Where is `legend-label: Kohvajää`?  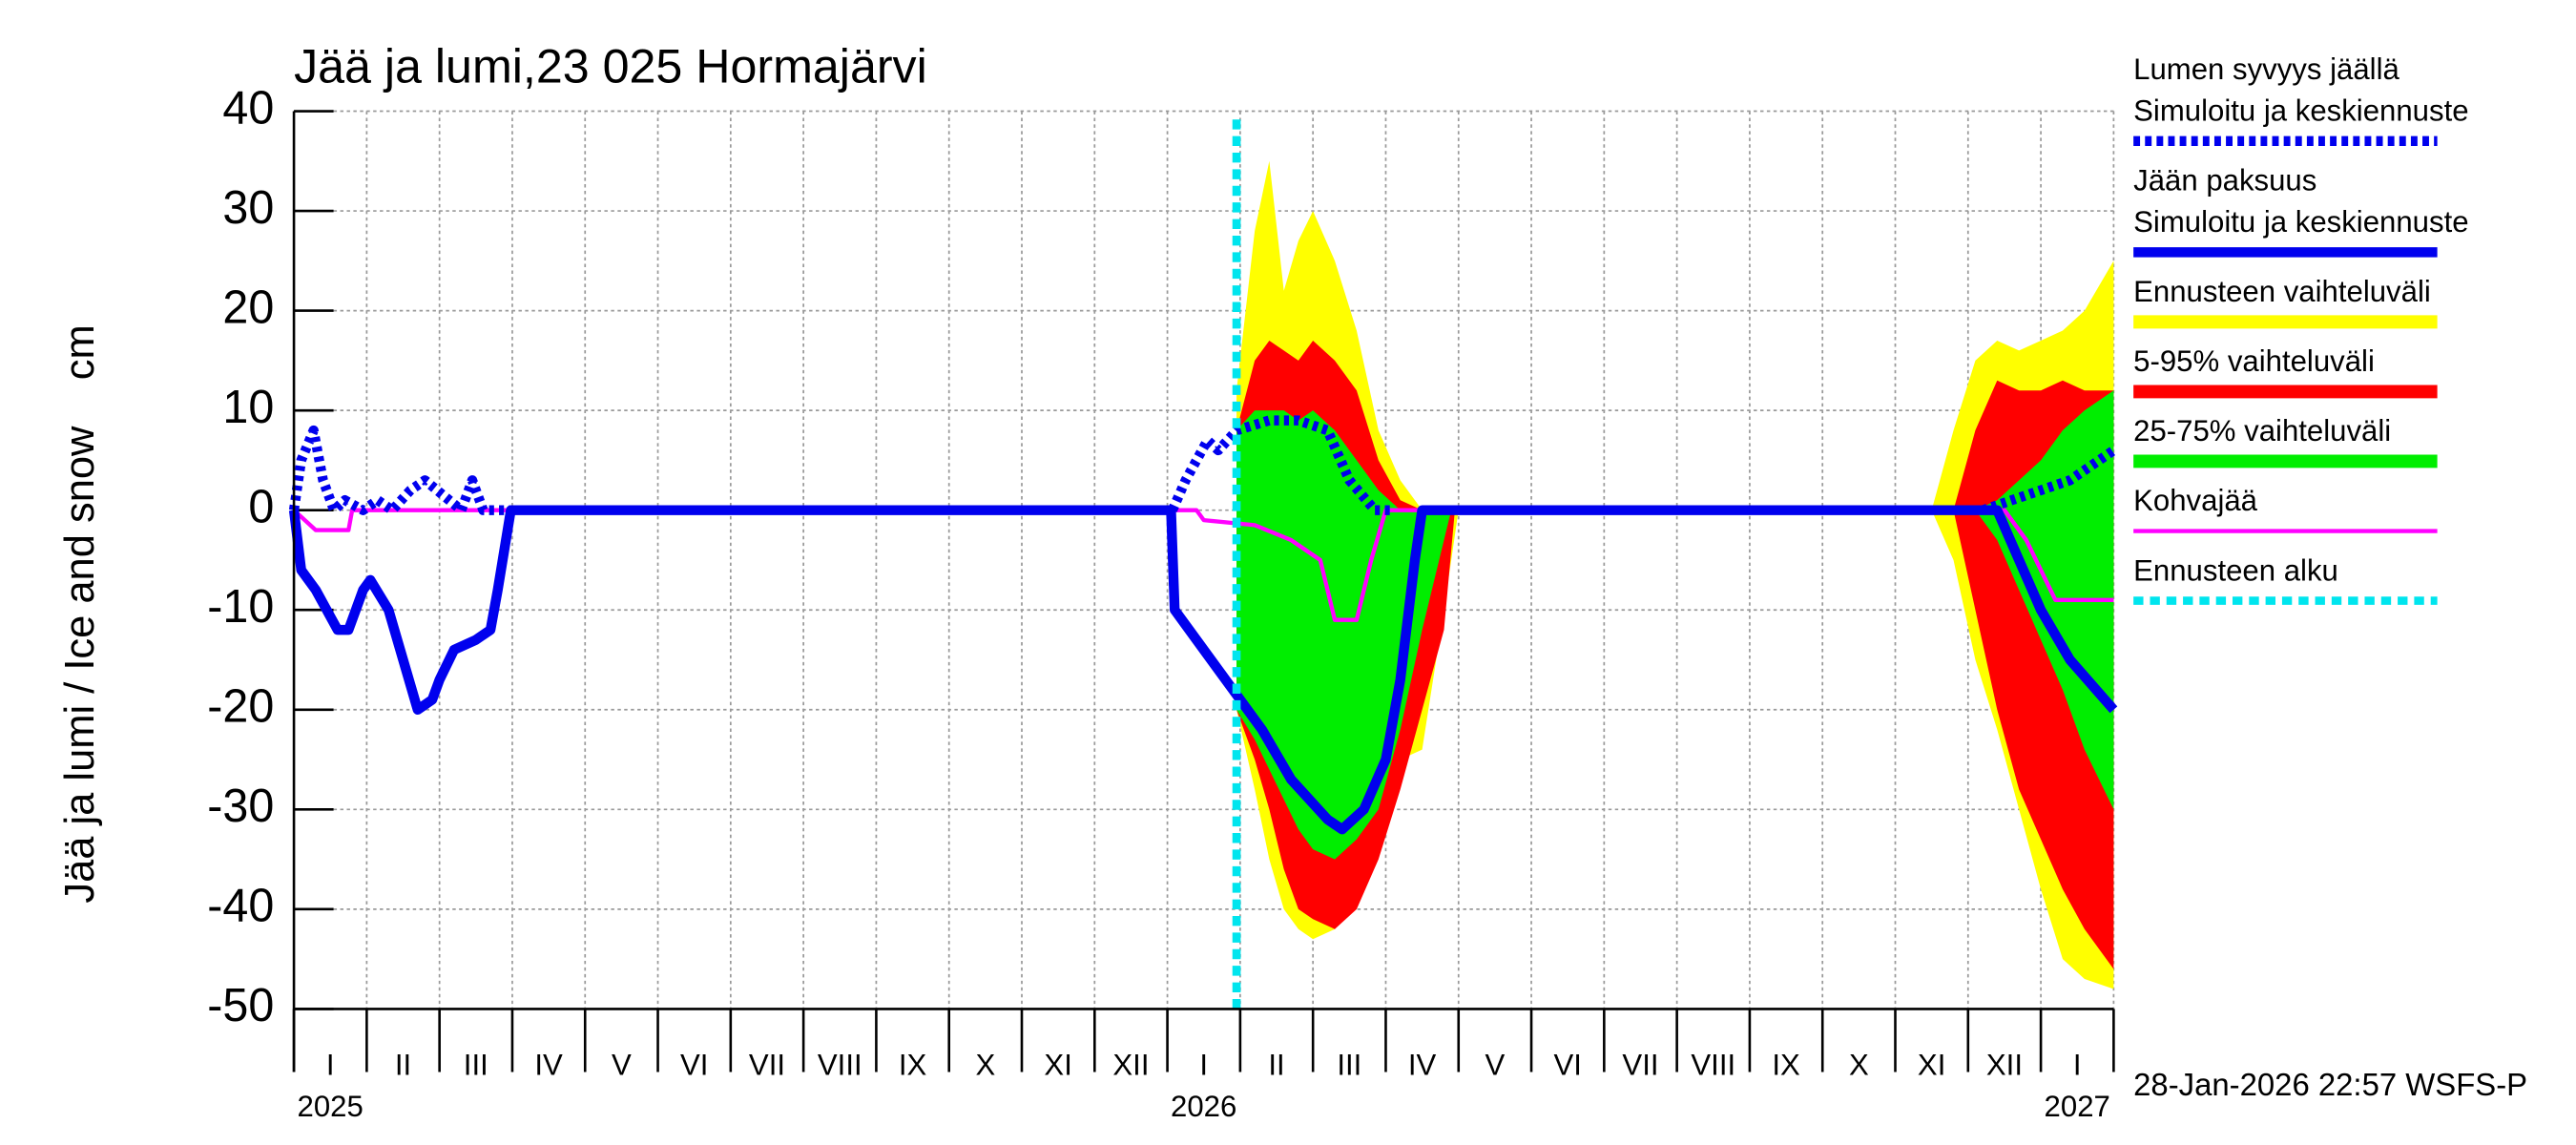
legend-label: Kohvajää is located at coordinates (2195, 501).